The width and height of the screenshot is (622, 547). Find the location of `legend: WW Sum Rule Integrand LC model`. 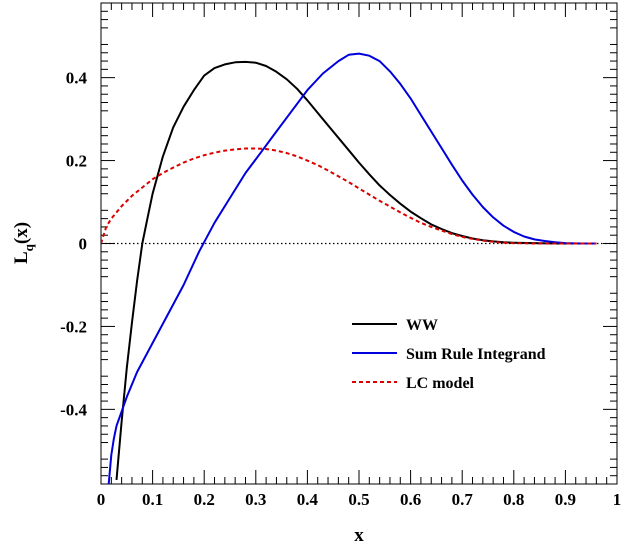

legend: WW Sum Rule Integrand LC model is located at coordinates (449, 354).